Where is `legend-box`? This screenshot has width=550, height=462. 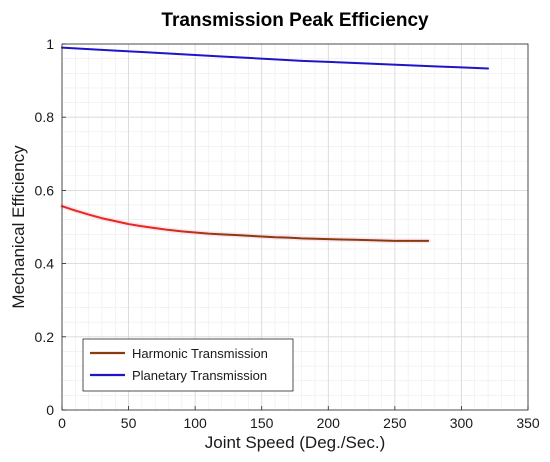 legend-box is located at coordinates (188, 365).